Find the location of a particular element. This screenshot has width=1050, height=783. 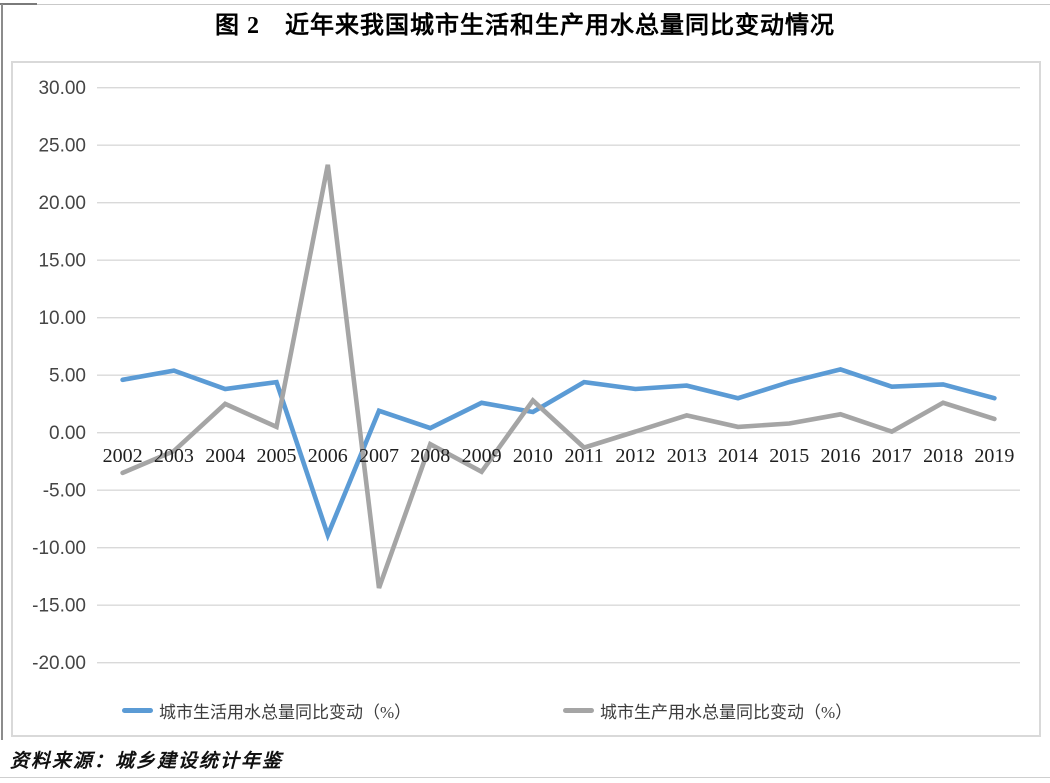

legend-label-domestic: 城市生活用水总量同比变动（%） is located at coordinates (285, 712).